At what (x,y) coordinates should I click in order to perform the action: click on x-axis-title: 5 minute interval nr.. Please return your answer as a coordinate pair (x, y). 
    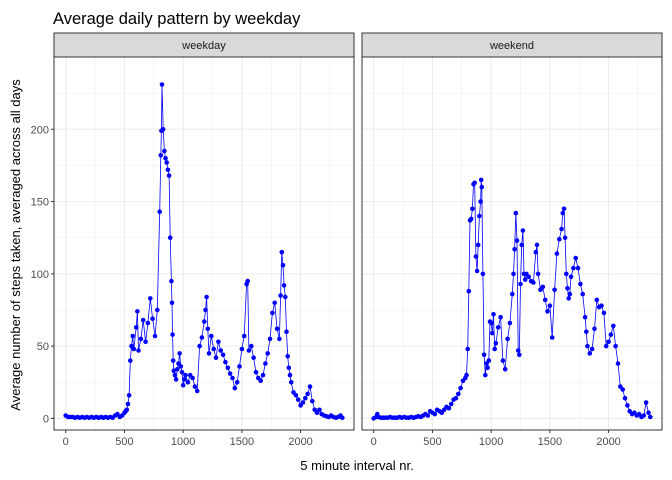
    Looking at the image, I should click on (356, 465).